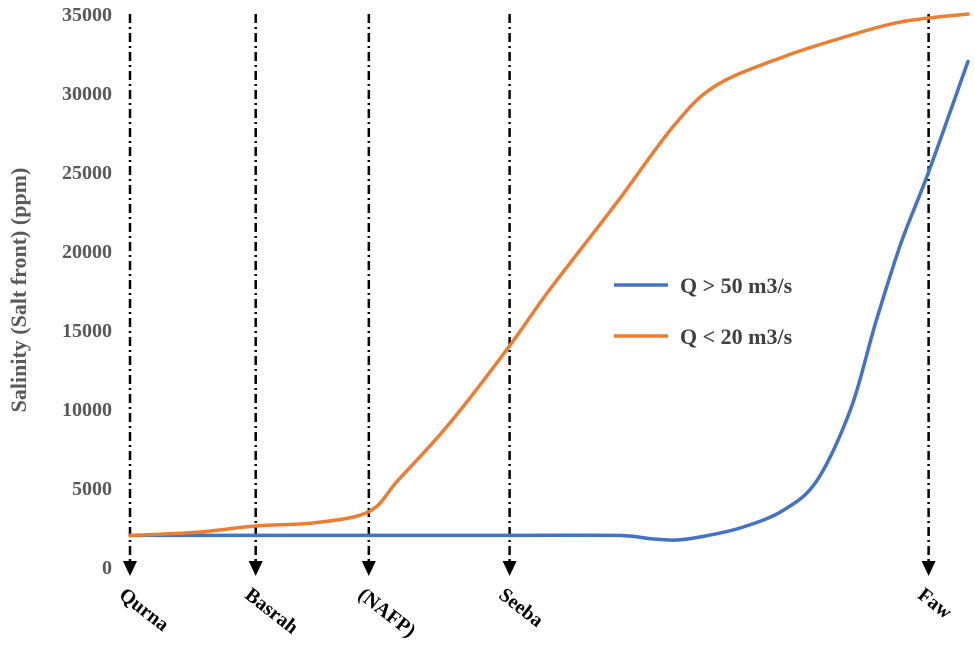 This screenshot has height=662, width=975. I want to click on station-labels: Qurna Basrah (NAFP) Seeba Faw, so click(535, 613).